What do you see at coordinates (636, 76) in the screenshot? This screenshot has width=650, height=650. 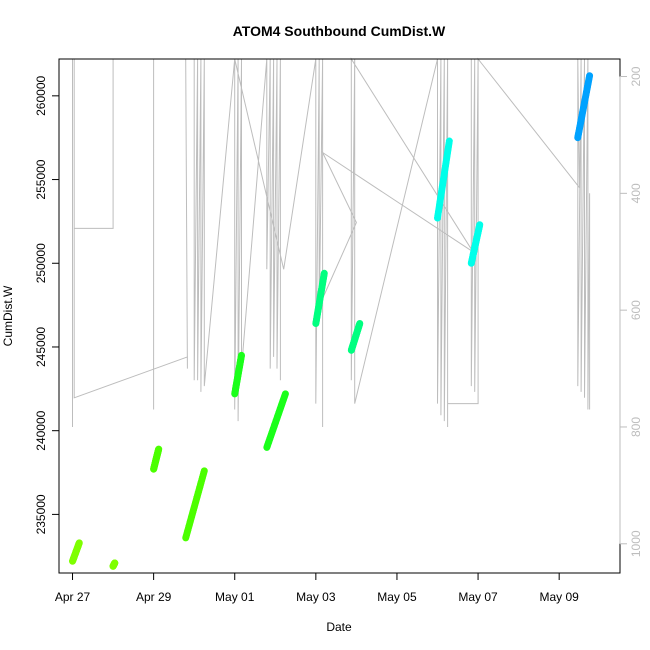 I see `y-right-tick-label: 200` at bounding box center [636, 76].